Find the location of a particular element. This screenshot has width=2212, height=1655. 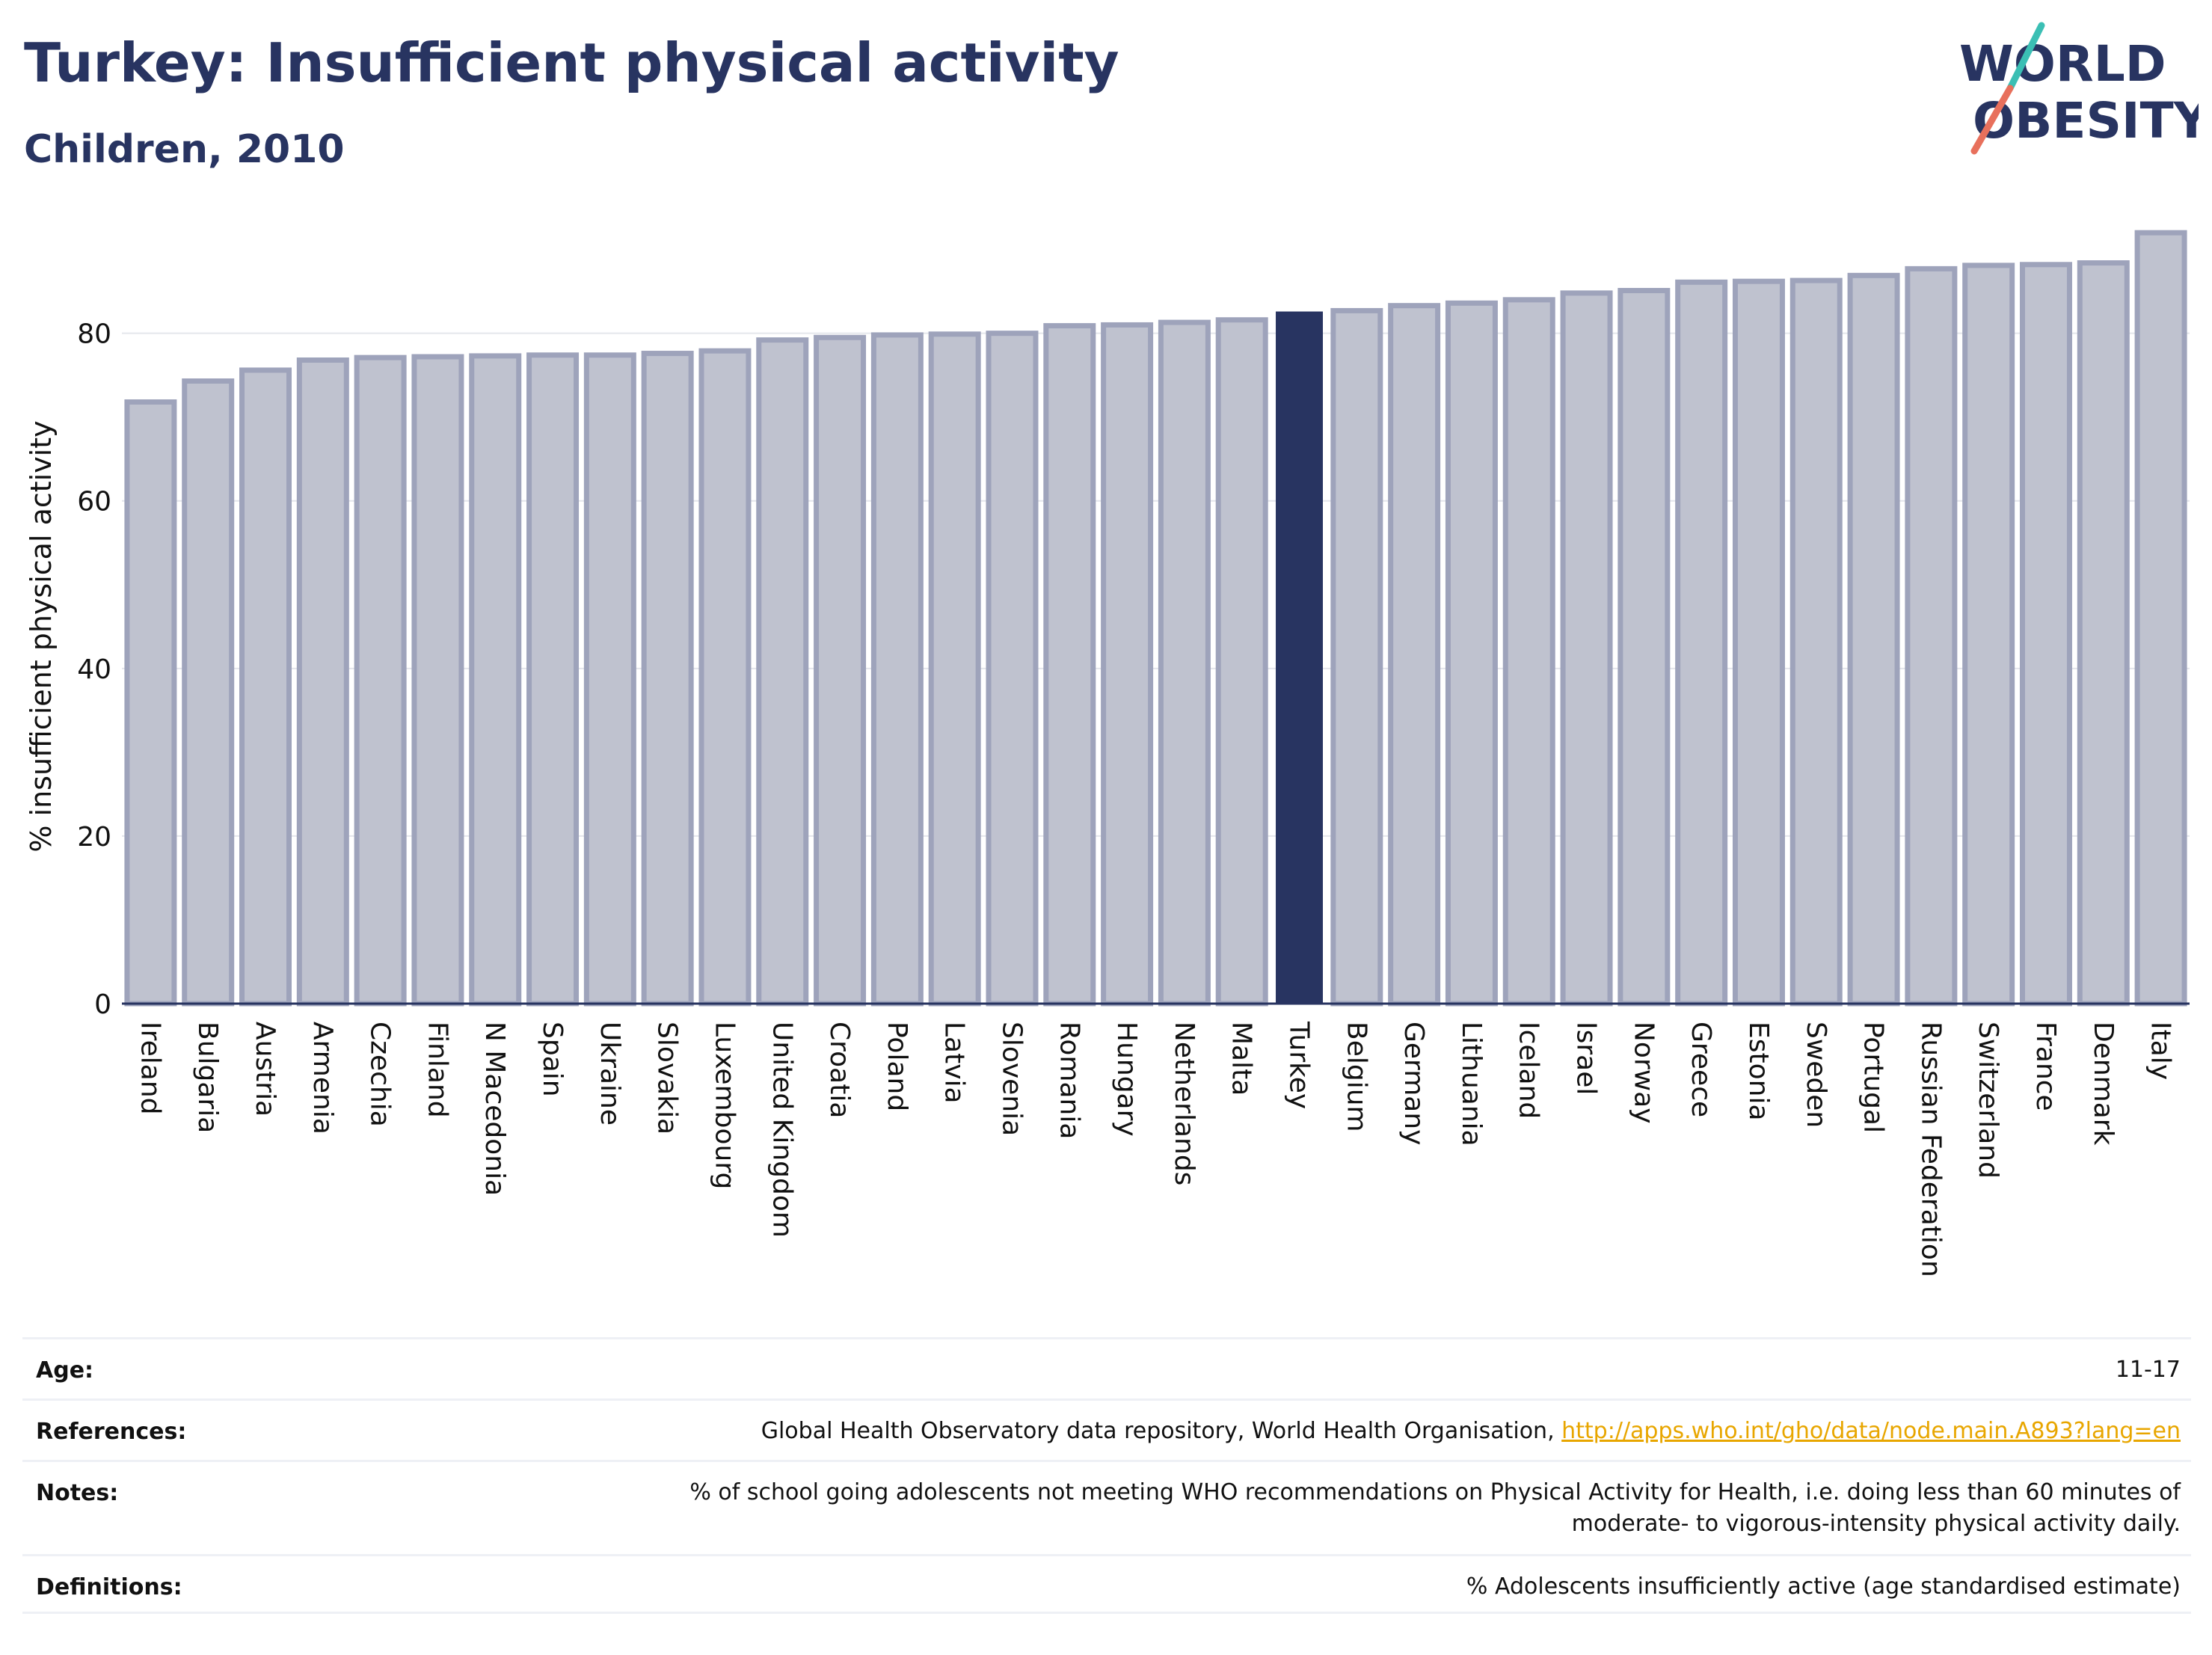

x-tick-label: Denmark is located at coordinates (2103, 1084).